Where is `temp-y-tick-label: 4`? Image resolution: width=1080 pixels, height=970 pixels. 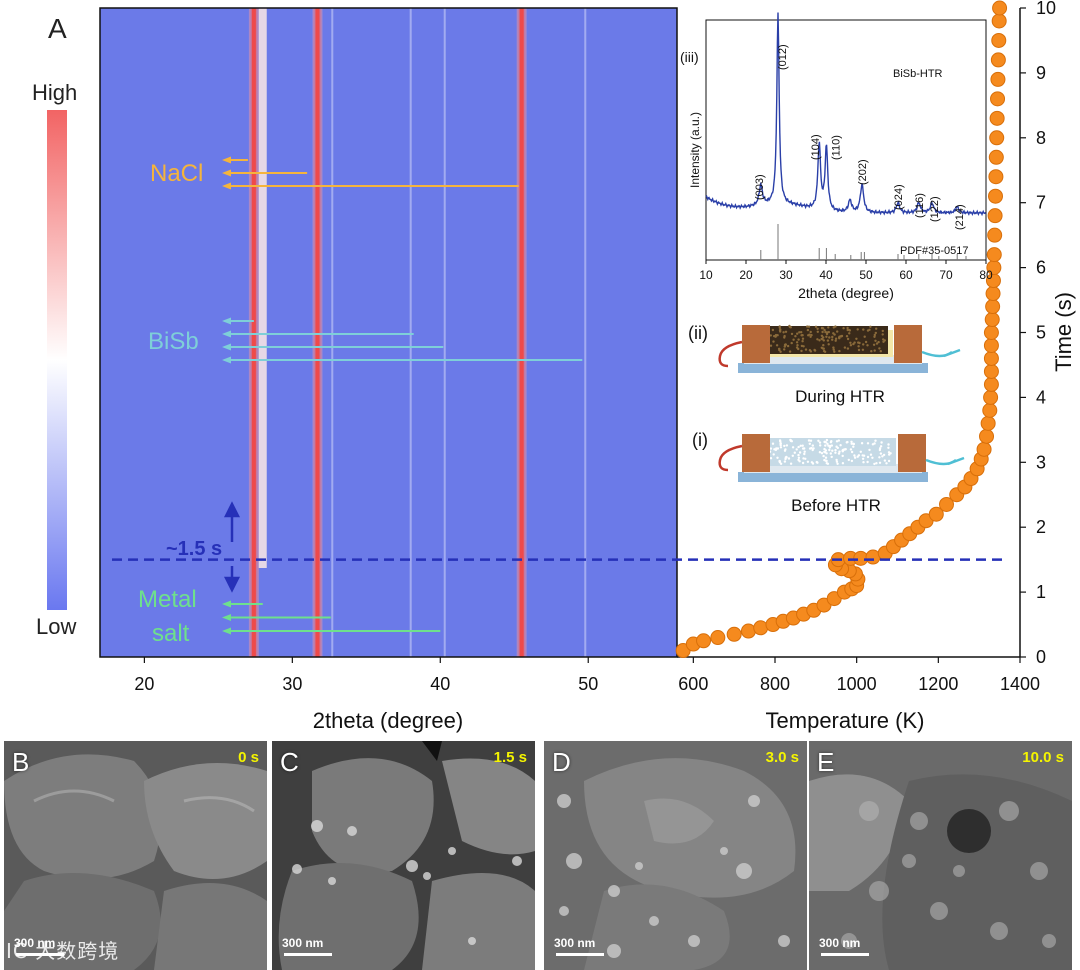 temp-y-tick-label: 4 is located at coordinates (1041, 397).